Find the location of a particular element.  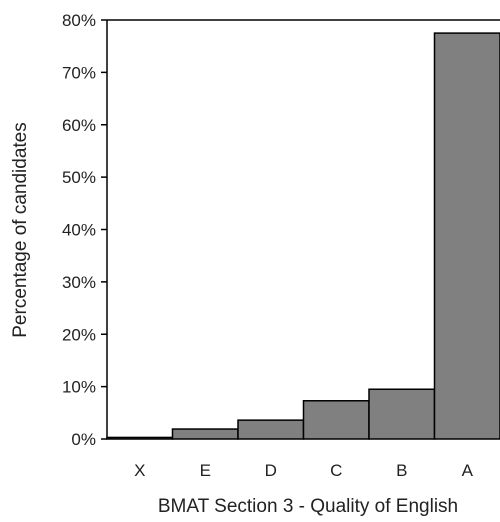

x-tick-label: X is located at coordinates (139, 470).